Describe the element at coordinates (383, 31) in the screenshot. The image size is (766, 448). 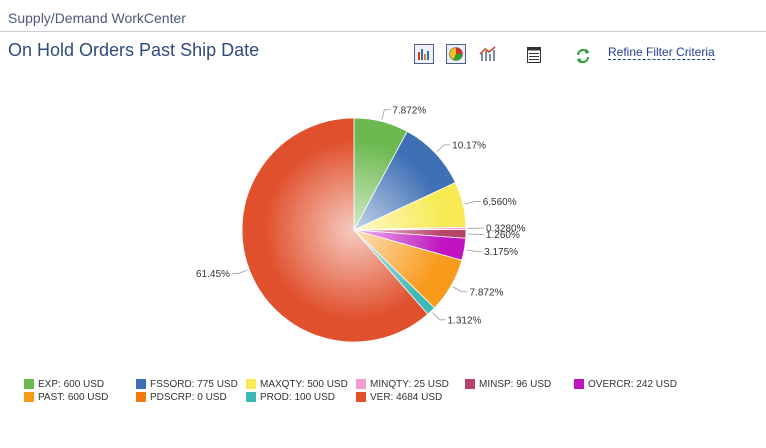
I see `header-divider` at that location.